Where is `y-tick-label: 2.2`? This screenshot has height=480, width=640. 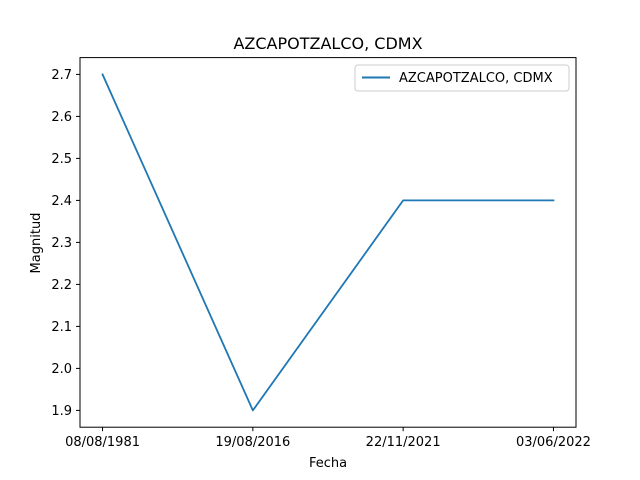
y-tick-label: 2.2 is located at coordinates (61, 285).